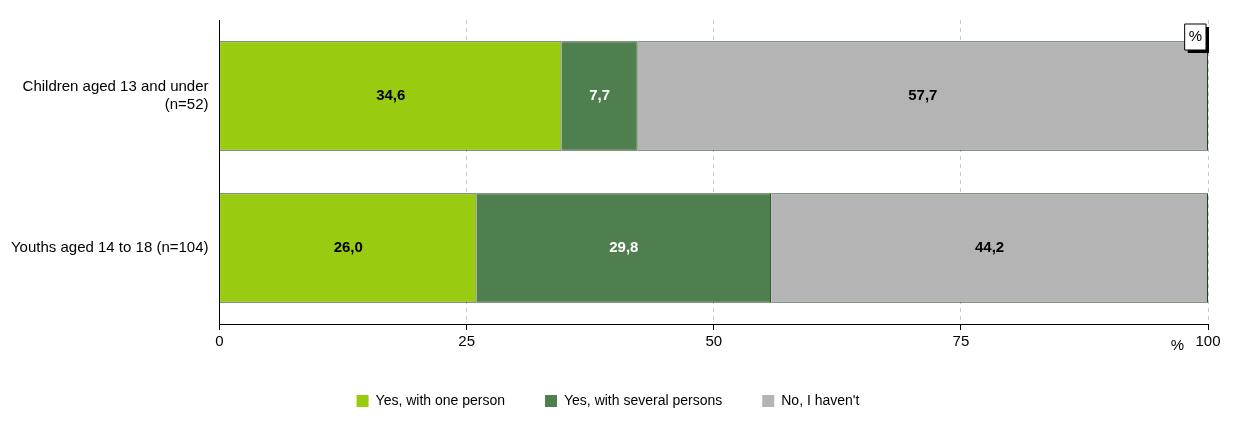 Image resolution: width=1238 pixels, height=432 pixels. I want to click on x-tick-label: 50, so click(714, 341).